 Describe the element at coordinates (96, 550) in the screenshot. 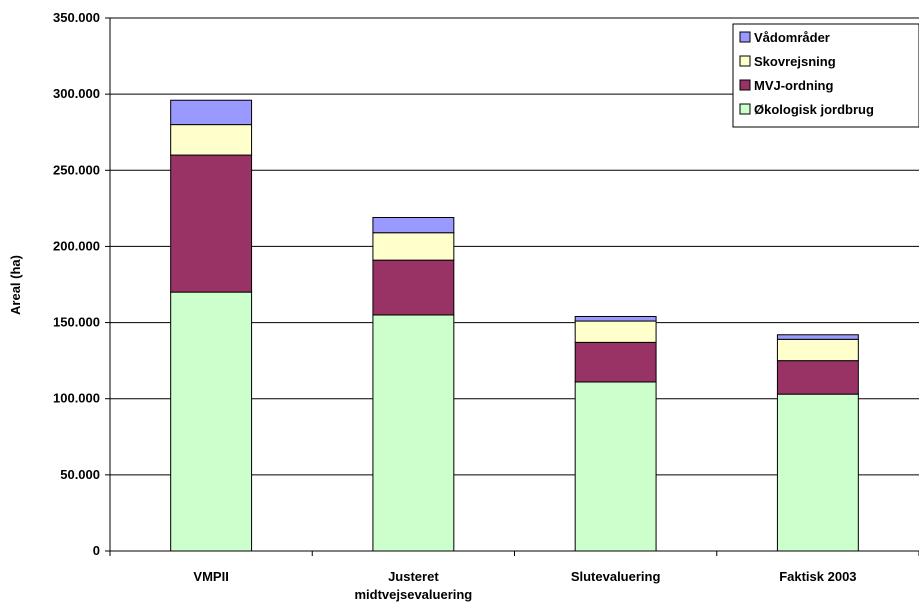

I see `y-tick-label: 0` at that location.